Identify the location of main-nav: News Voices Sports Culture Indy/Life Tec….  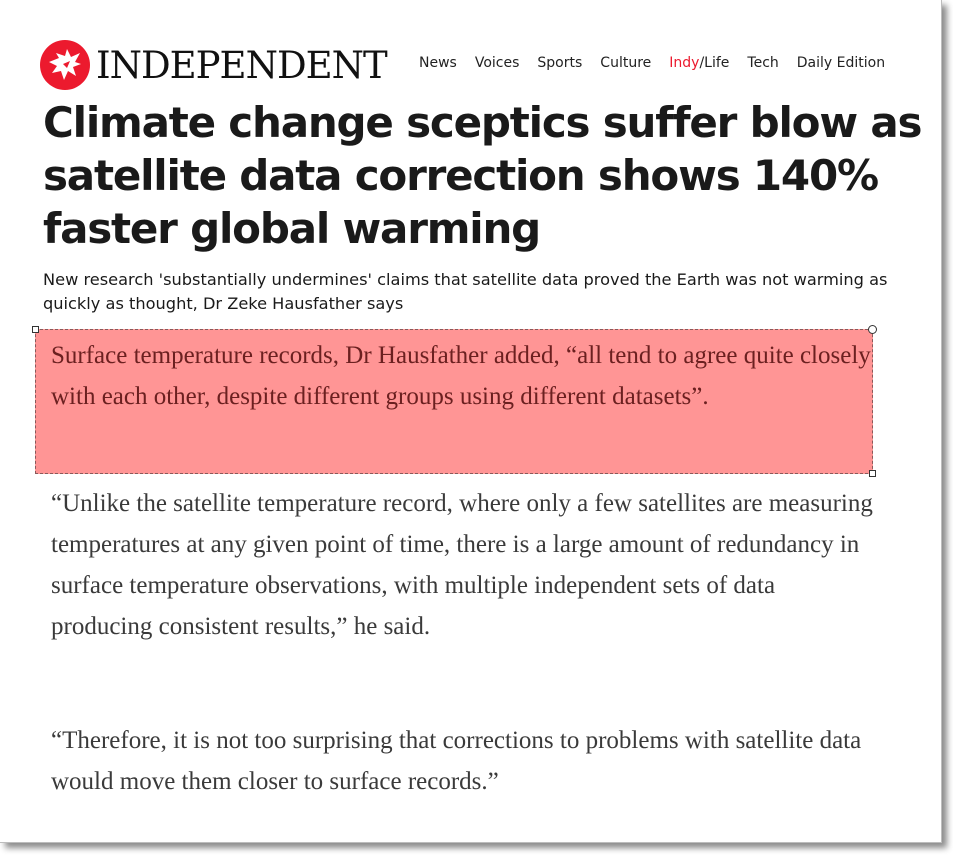
(661, 63).